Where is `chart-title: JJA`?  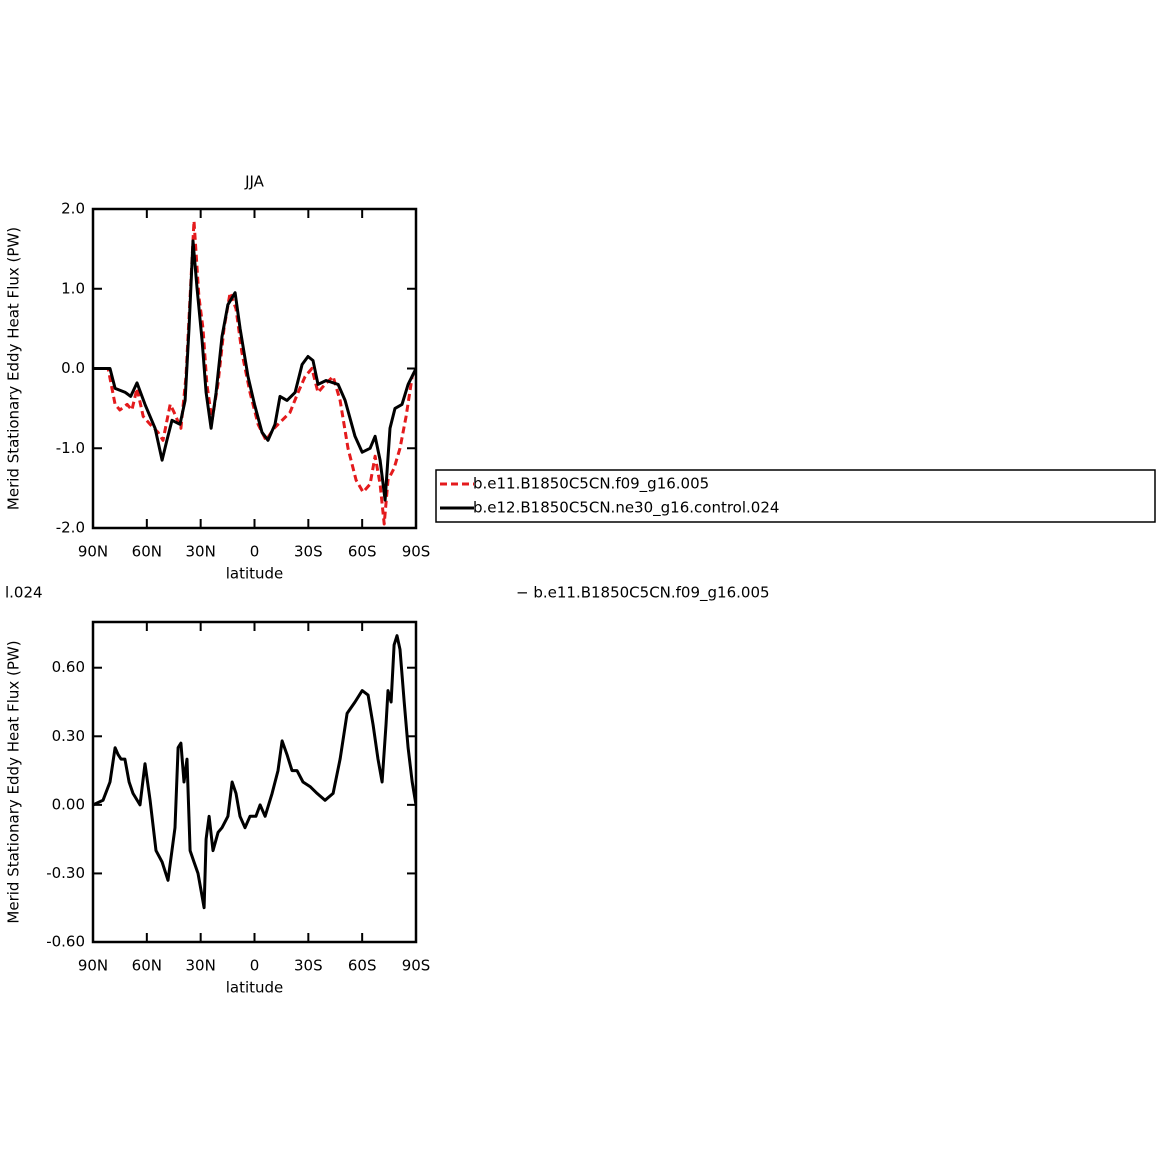
chart-title: JJA is located at coordinates (254, 182).